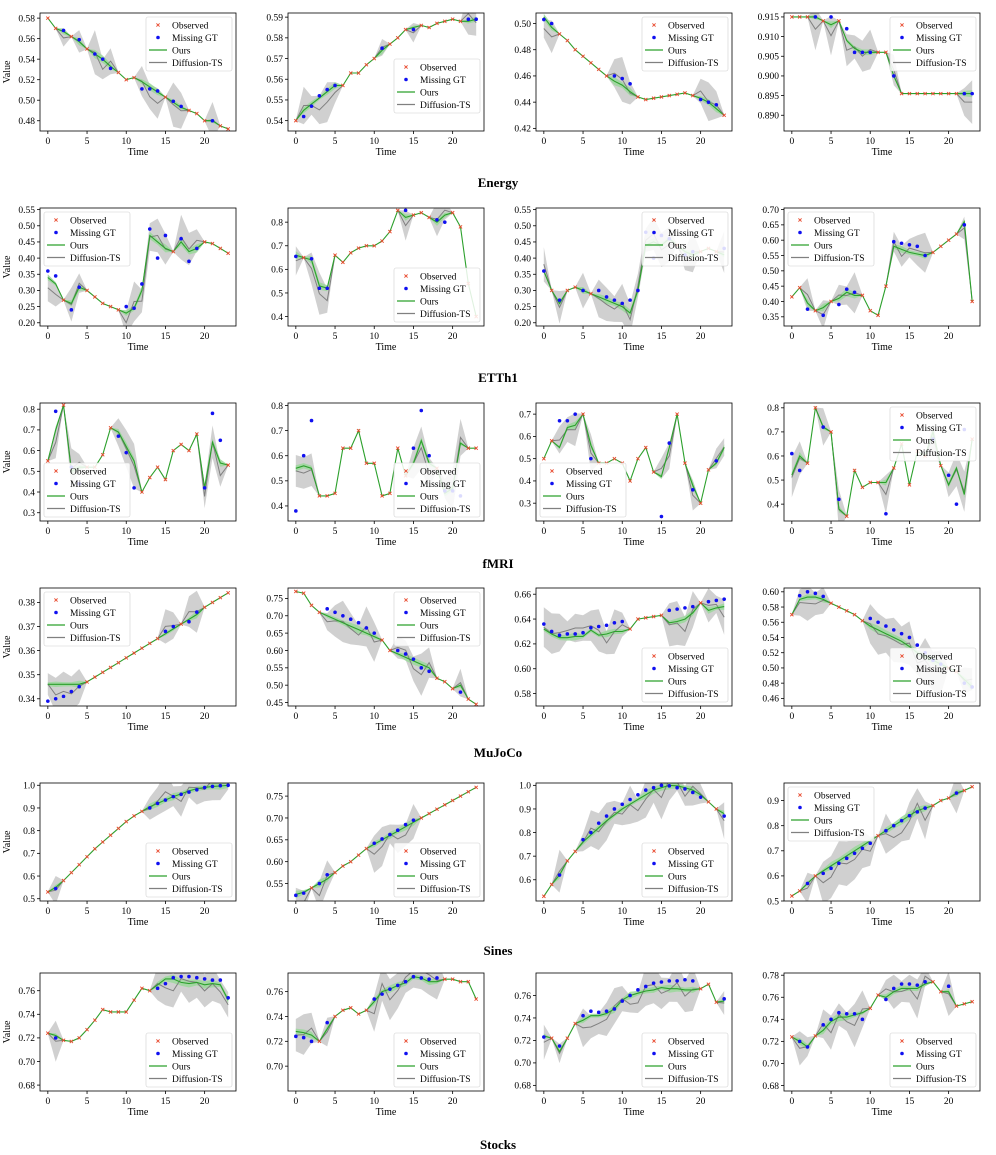 Image resolution: width=996 pixels, height=1155 pixels. What do you see at coordinates (525, 438) in the screenshot?
I see `y-tick-label: 0.6` at bounding box center [525, 438].